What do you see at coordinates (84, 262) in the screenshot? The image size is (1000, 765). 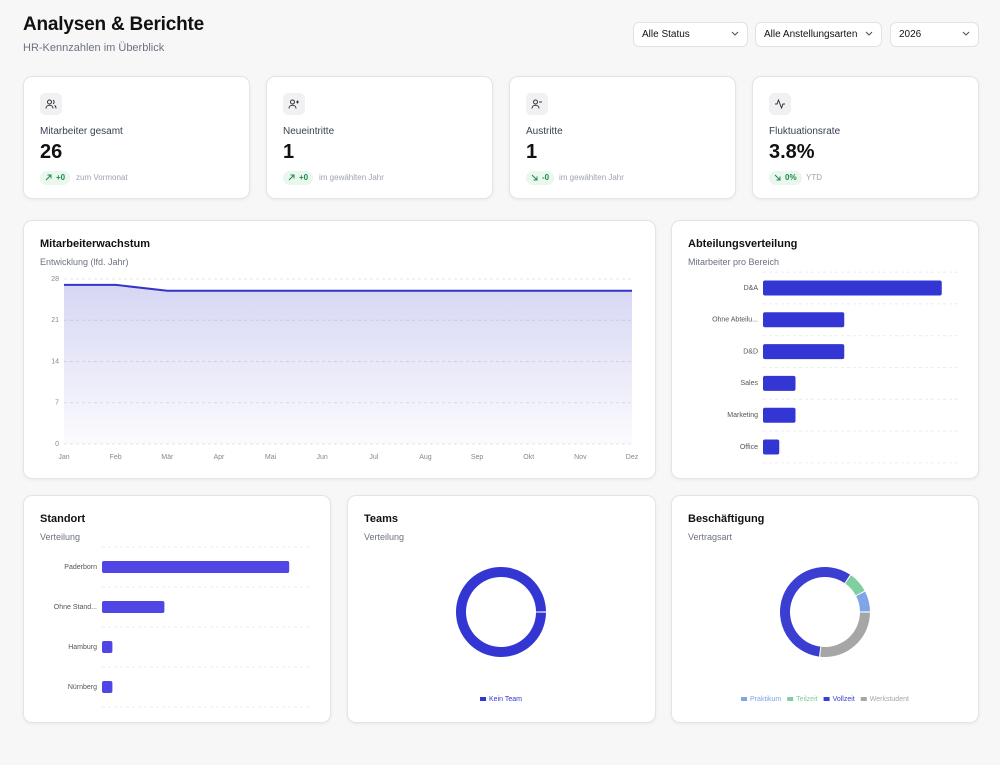 I see `chart-subtitle: Entwicklung (lfd. Jahr)` at bounding box center [84, 262].